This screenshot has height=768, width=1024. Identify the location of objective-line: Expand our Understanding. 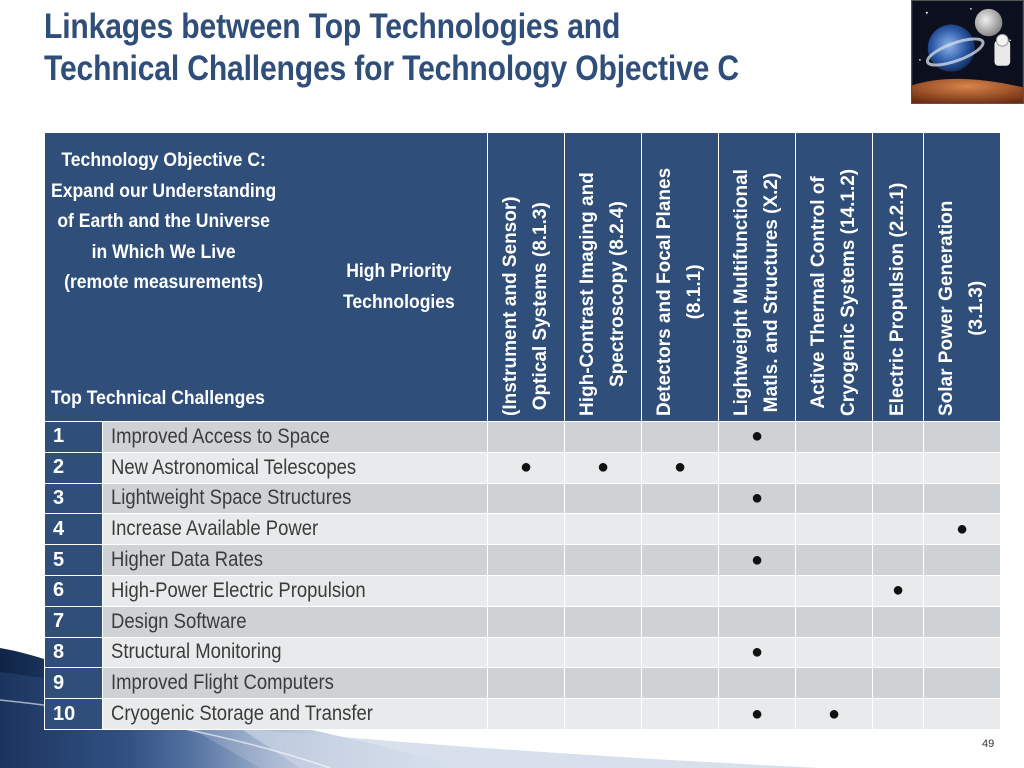
(164, 190).